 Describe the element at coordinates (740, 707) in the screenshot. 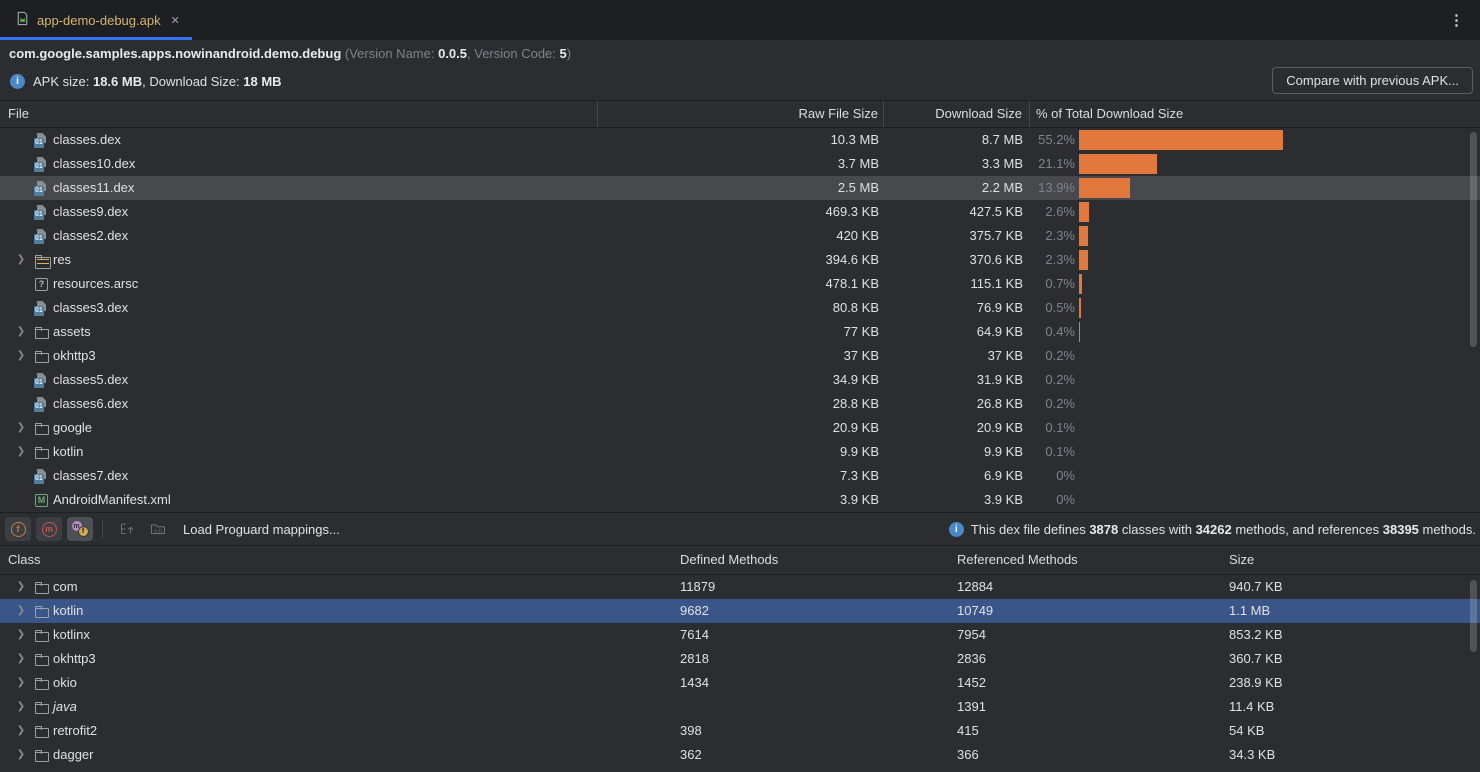

I see `class-table-row: ❯ java 1391 11.4 KB` at that location.